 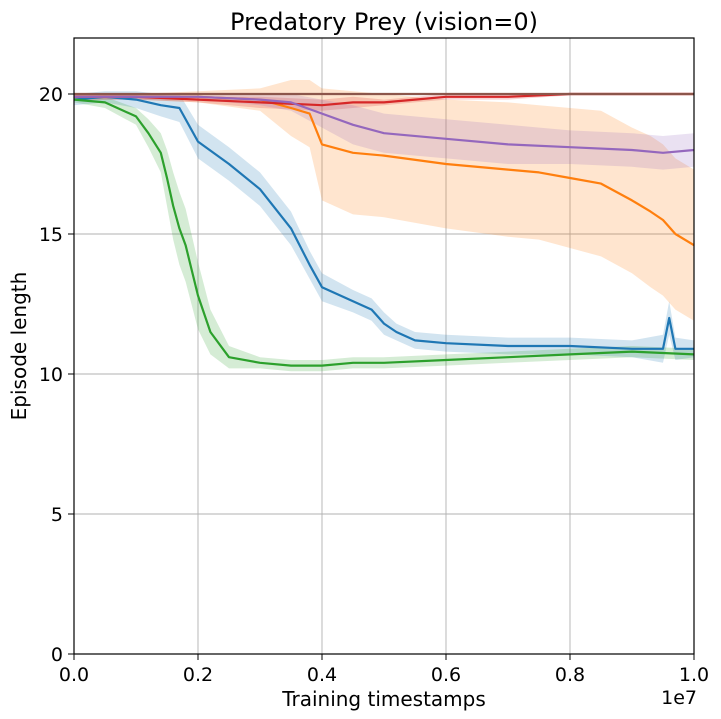 I want to click on y-tick-label: 20, so click(x=51, y=95).